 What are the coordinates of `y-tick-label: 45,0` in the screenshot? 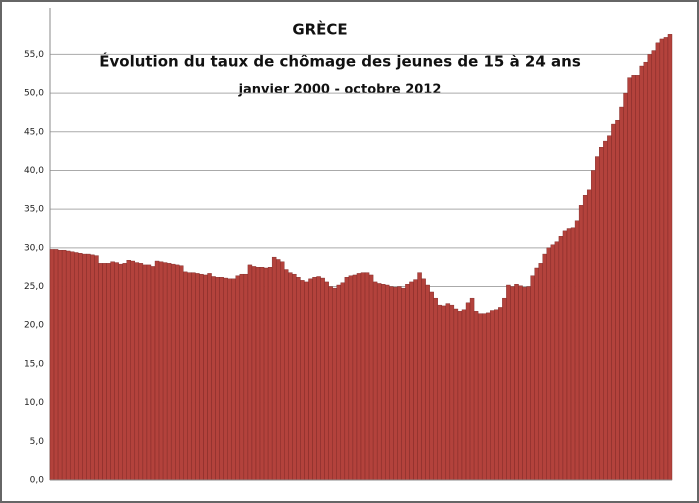 It's located at (34, 132).